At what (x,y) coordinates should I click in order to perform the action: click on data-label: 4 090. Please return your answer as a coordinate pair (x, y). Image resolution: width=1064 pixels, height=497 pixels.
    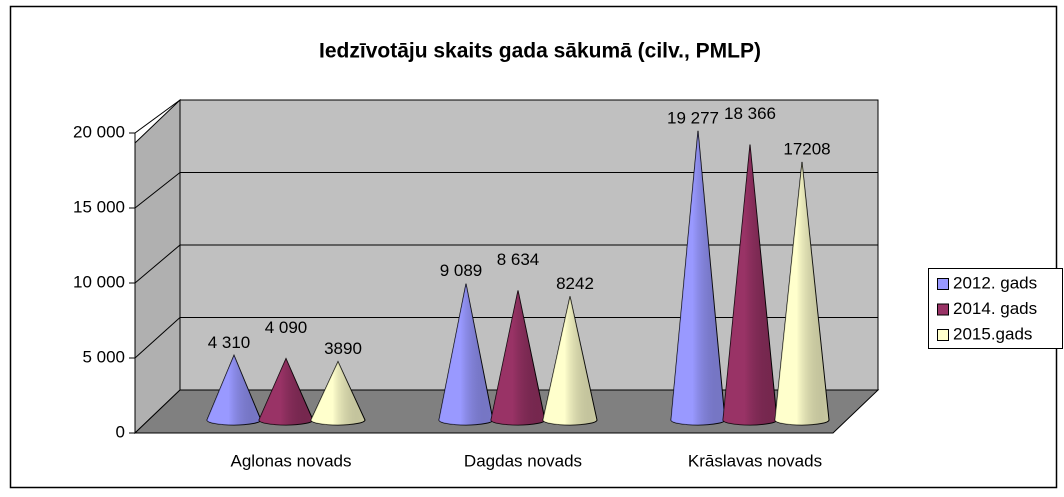
    Looking at the image, I should click on (286, 327).